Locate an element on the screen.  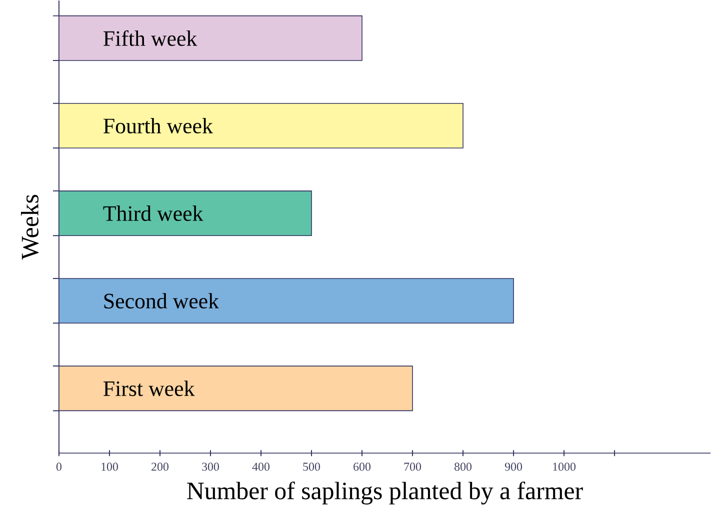
y-tick-label: Second week is located at coordinates (162, 300).